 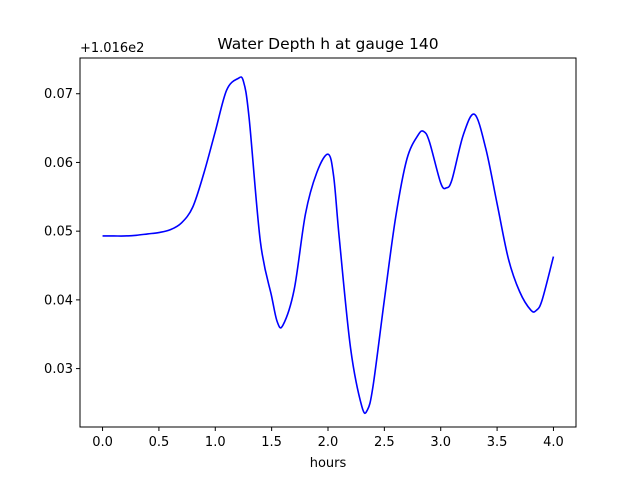 I want to click on x-tick-label: 1.5, so click(x=271, y=442).